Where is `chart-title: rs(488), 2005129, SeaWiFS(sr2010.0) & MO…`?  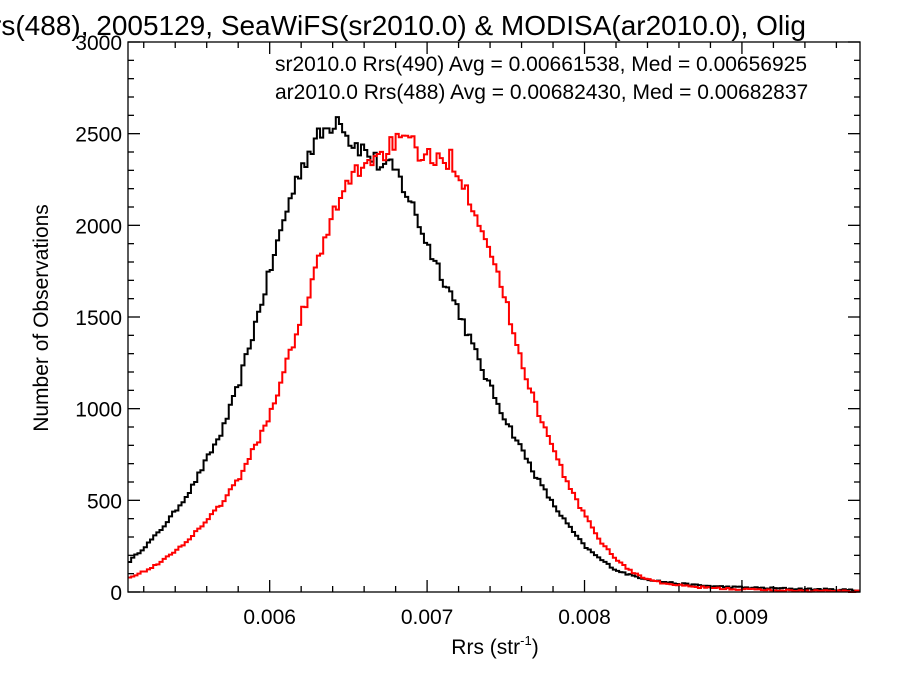
chart-title: rs(488), 2005129, SeaWiFS(sr2010.0) & MO… is located at coordinates (403, 25).